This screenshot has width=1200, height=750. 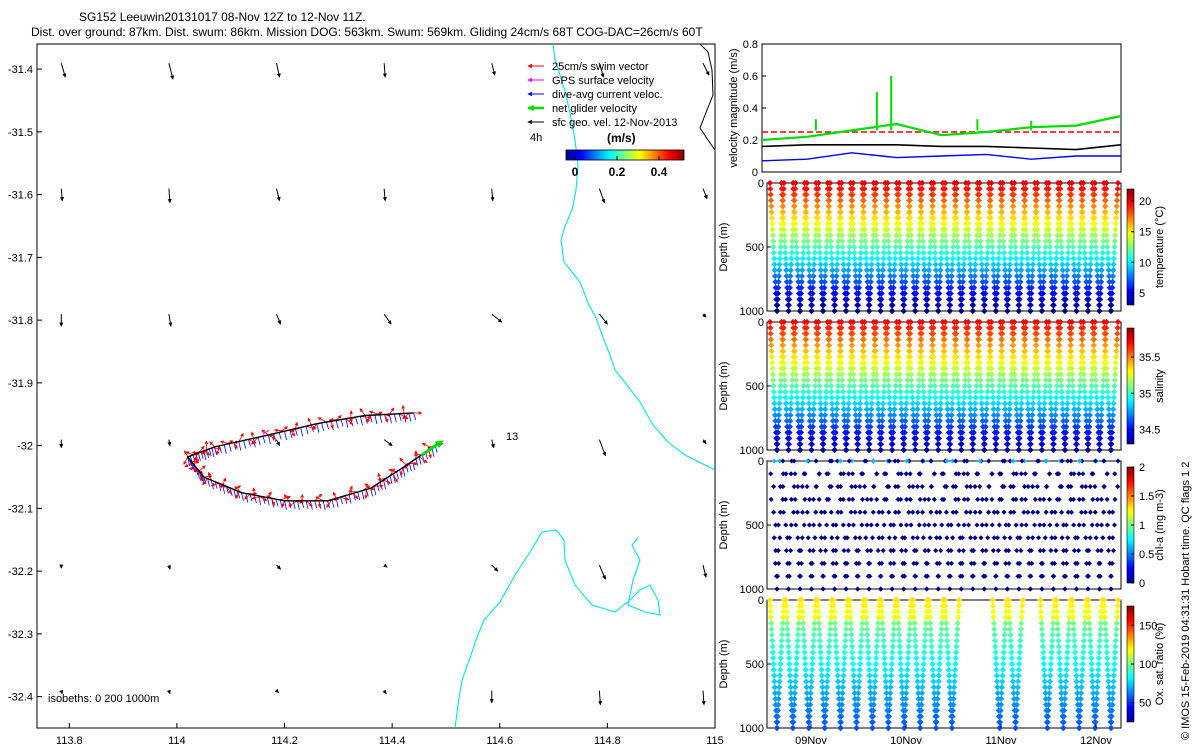 I want to click on depth-tick-label: 500, so click(x=755, y=526).